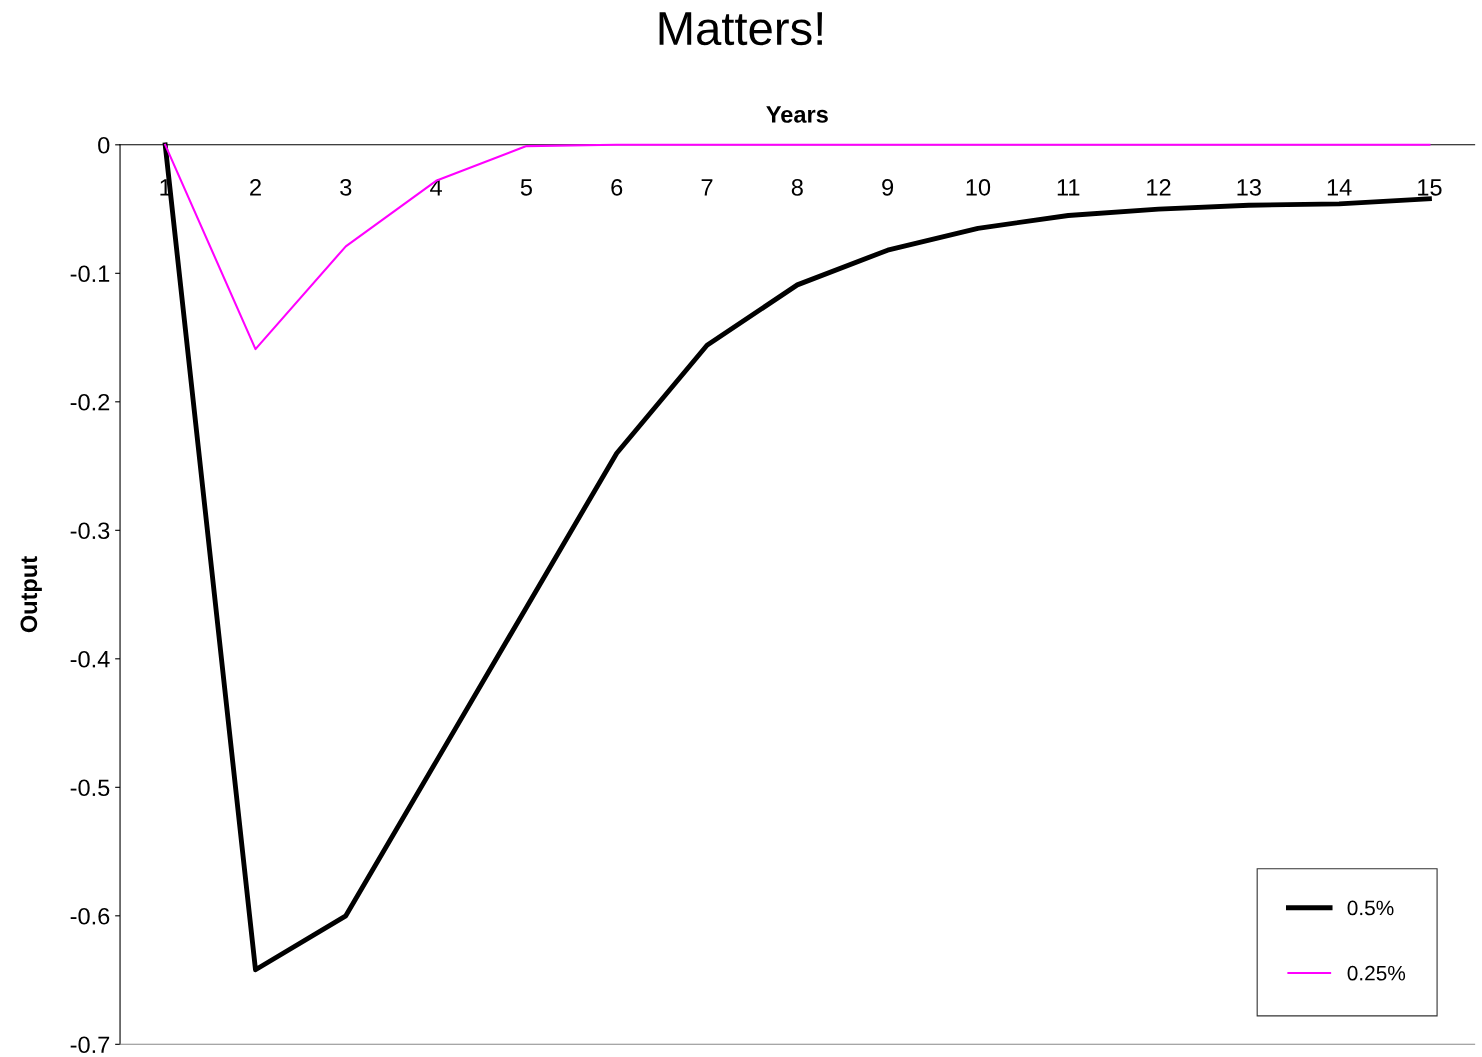  What do you see at coordinates (90, 1045) in the screenshot?
I see `y-tick-label: -0.7` at bounding box center [90, 1045].